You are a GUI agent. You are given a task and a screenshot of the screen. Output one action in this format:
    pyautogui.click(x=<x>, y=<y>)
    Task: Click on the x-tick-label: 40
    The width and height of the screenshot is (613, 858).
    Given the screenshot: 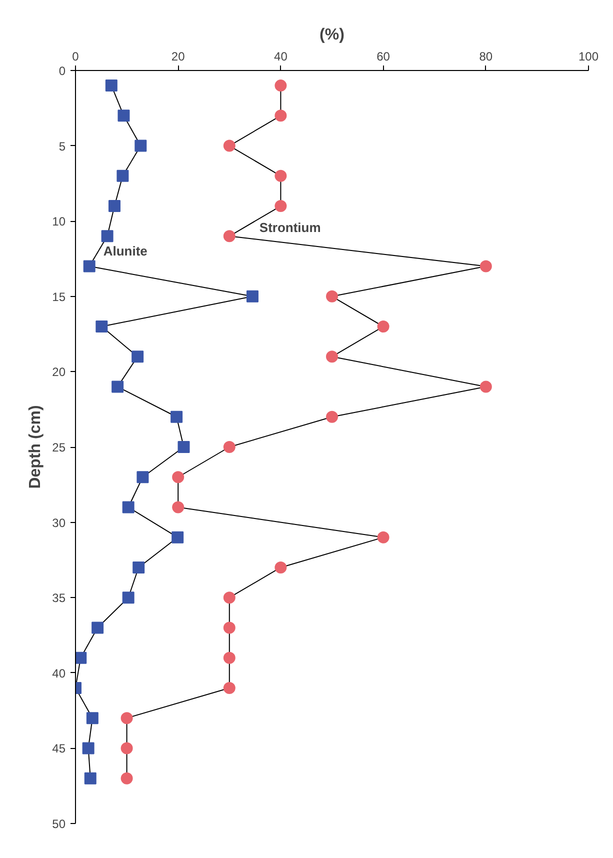 What is the action you would take?
    pyautogui.click(x=281, y=57)
    